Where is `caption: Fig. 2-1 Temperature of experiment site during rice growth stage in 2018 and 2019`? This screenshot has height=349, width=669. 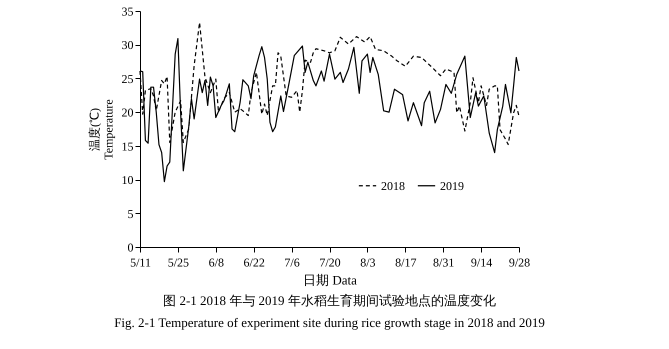 caption: Fig. 2-1 Temperature of experiment site during rice growth stage in 2018 and 2019 is located at coordinates (329, 322).